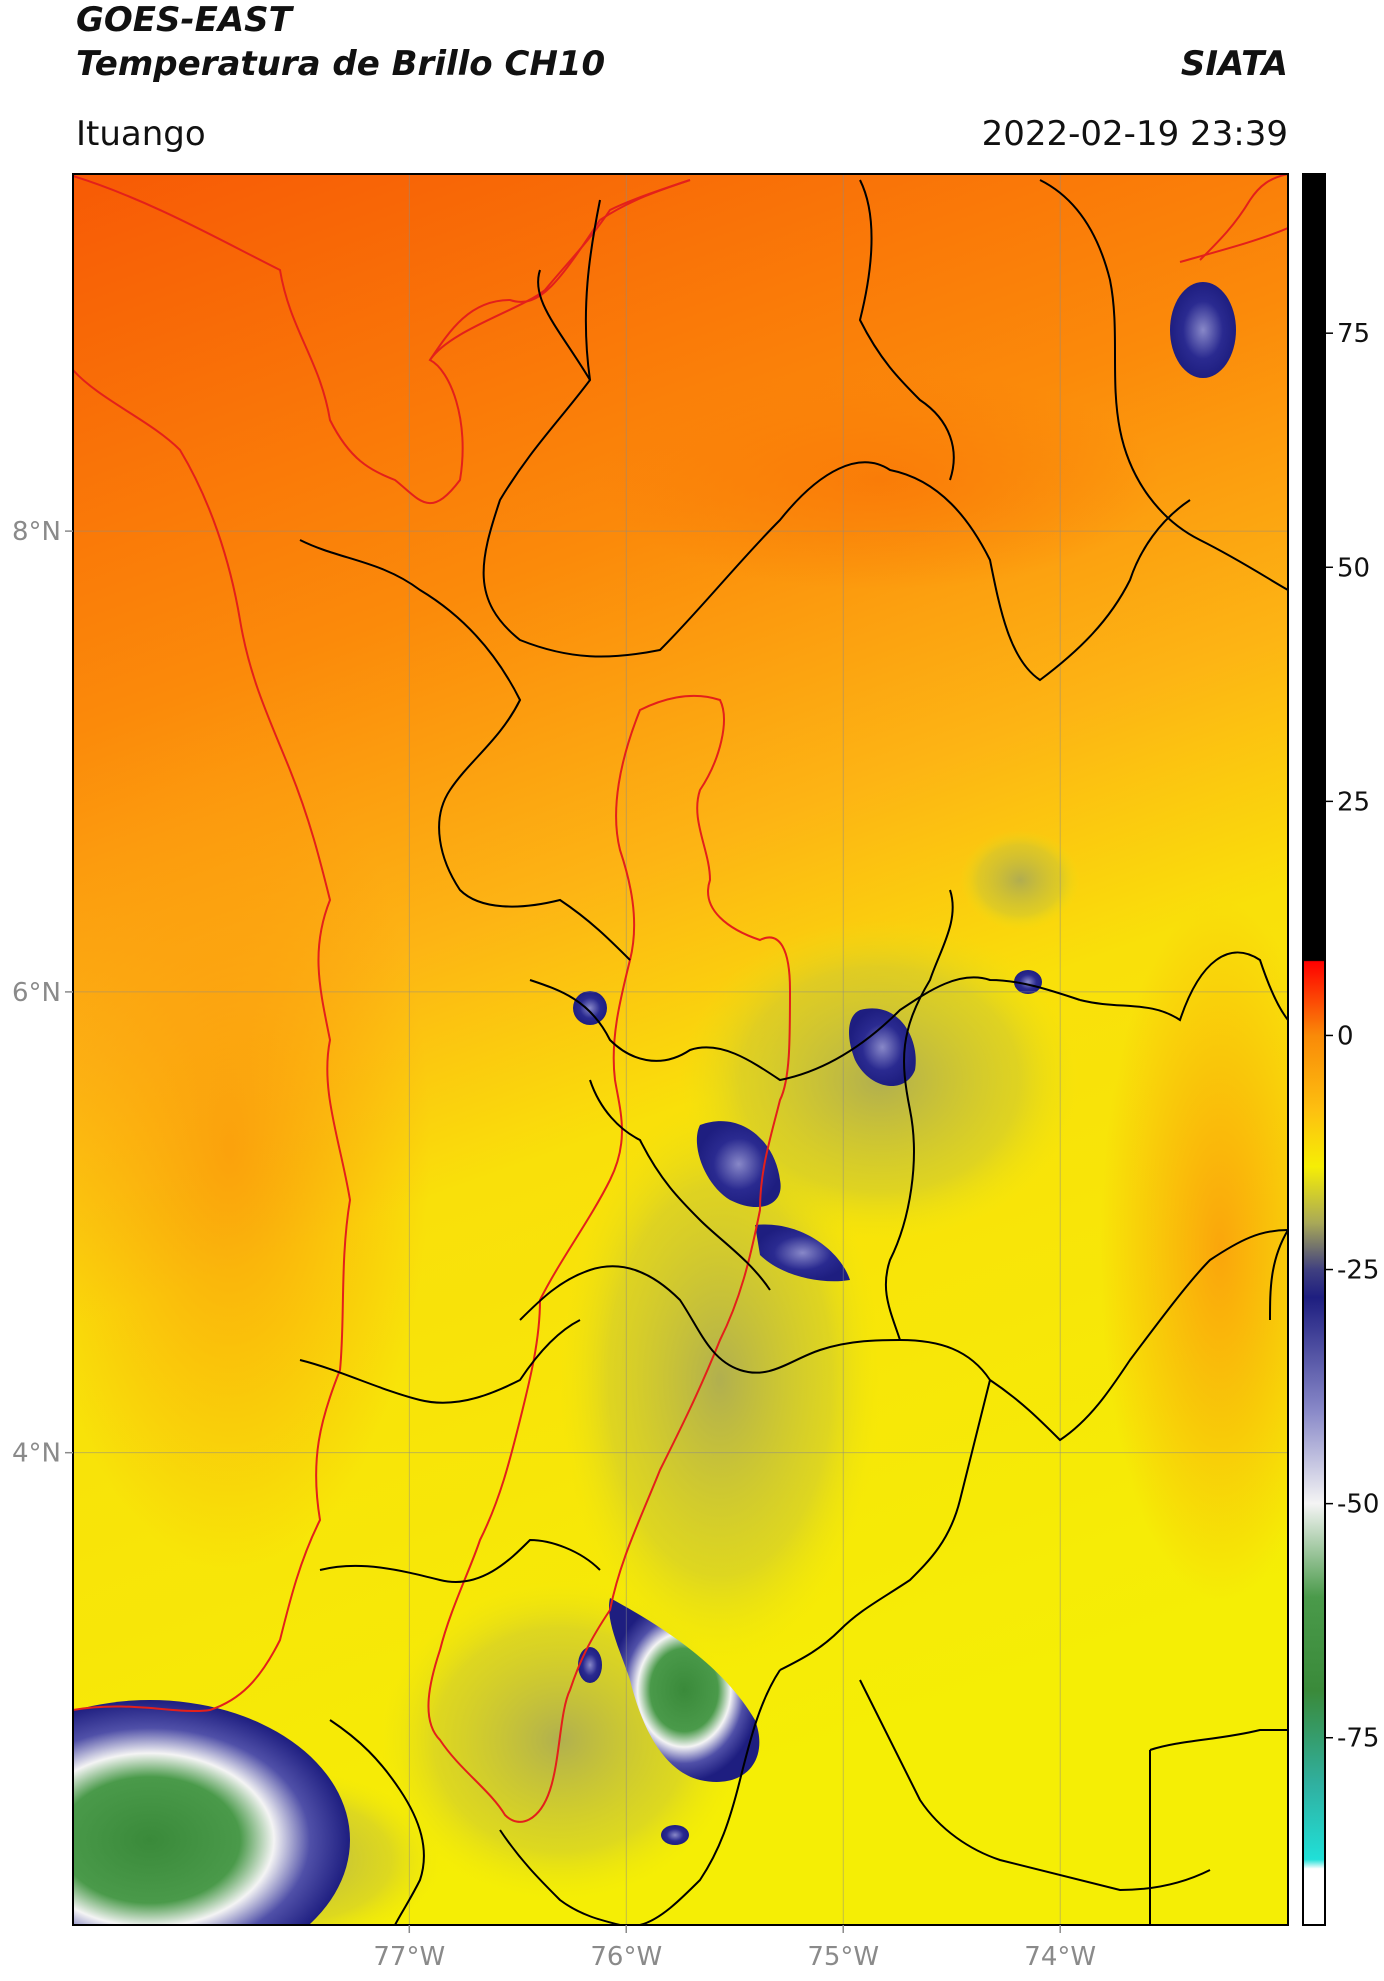 The height and width of the screenshot is (1981, 1384). Describe the element at coordinates (1358, 1739) in the screenshot. I see `colorbar-tick-label: -75` at that location.